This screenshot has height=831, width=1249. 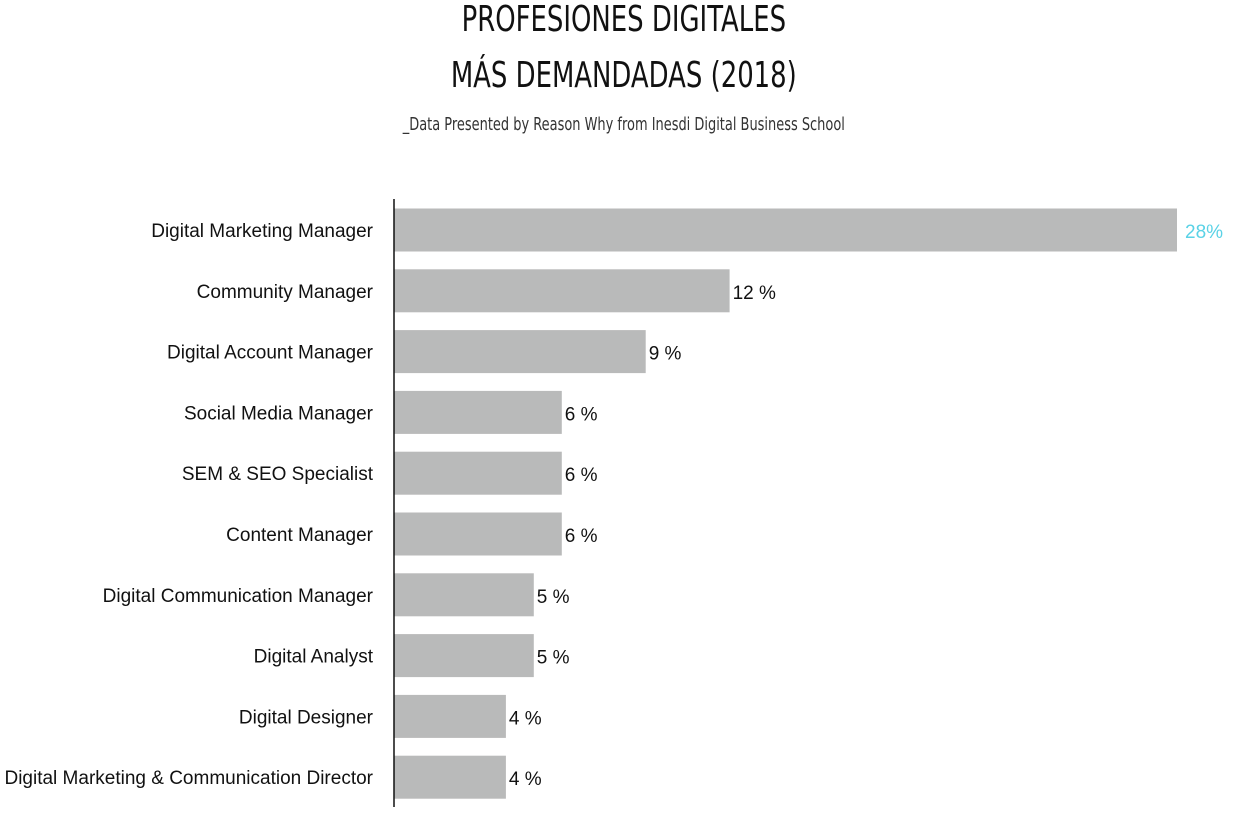 I want to click on value-label-6: 5 %, so click(x=553, y=597).